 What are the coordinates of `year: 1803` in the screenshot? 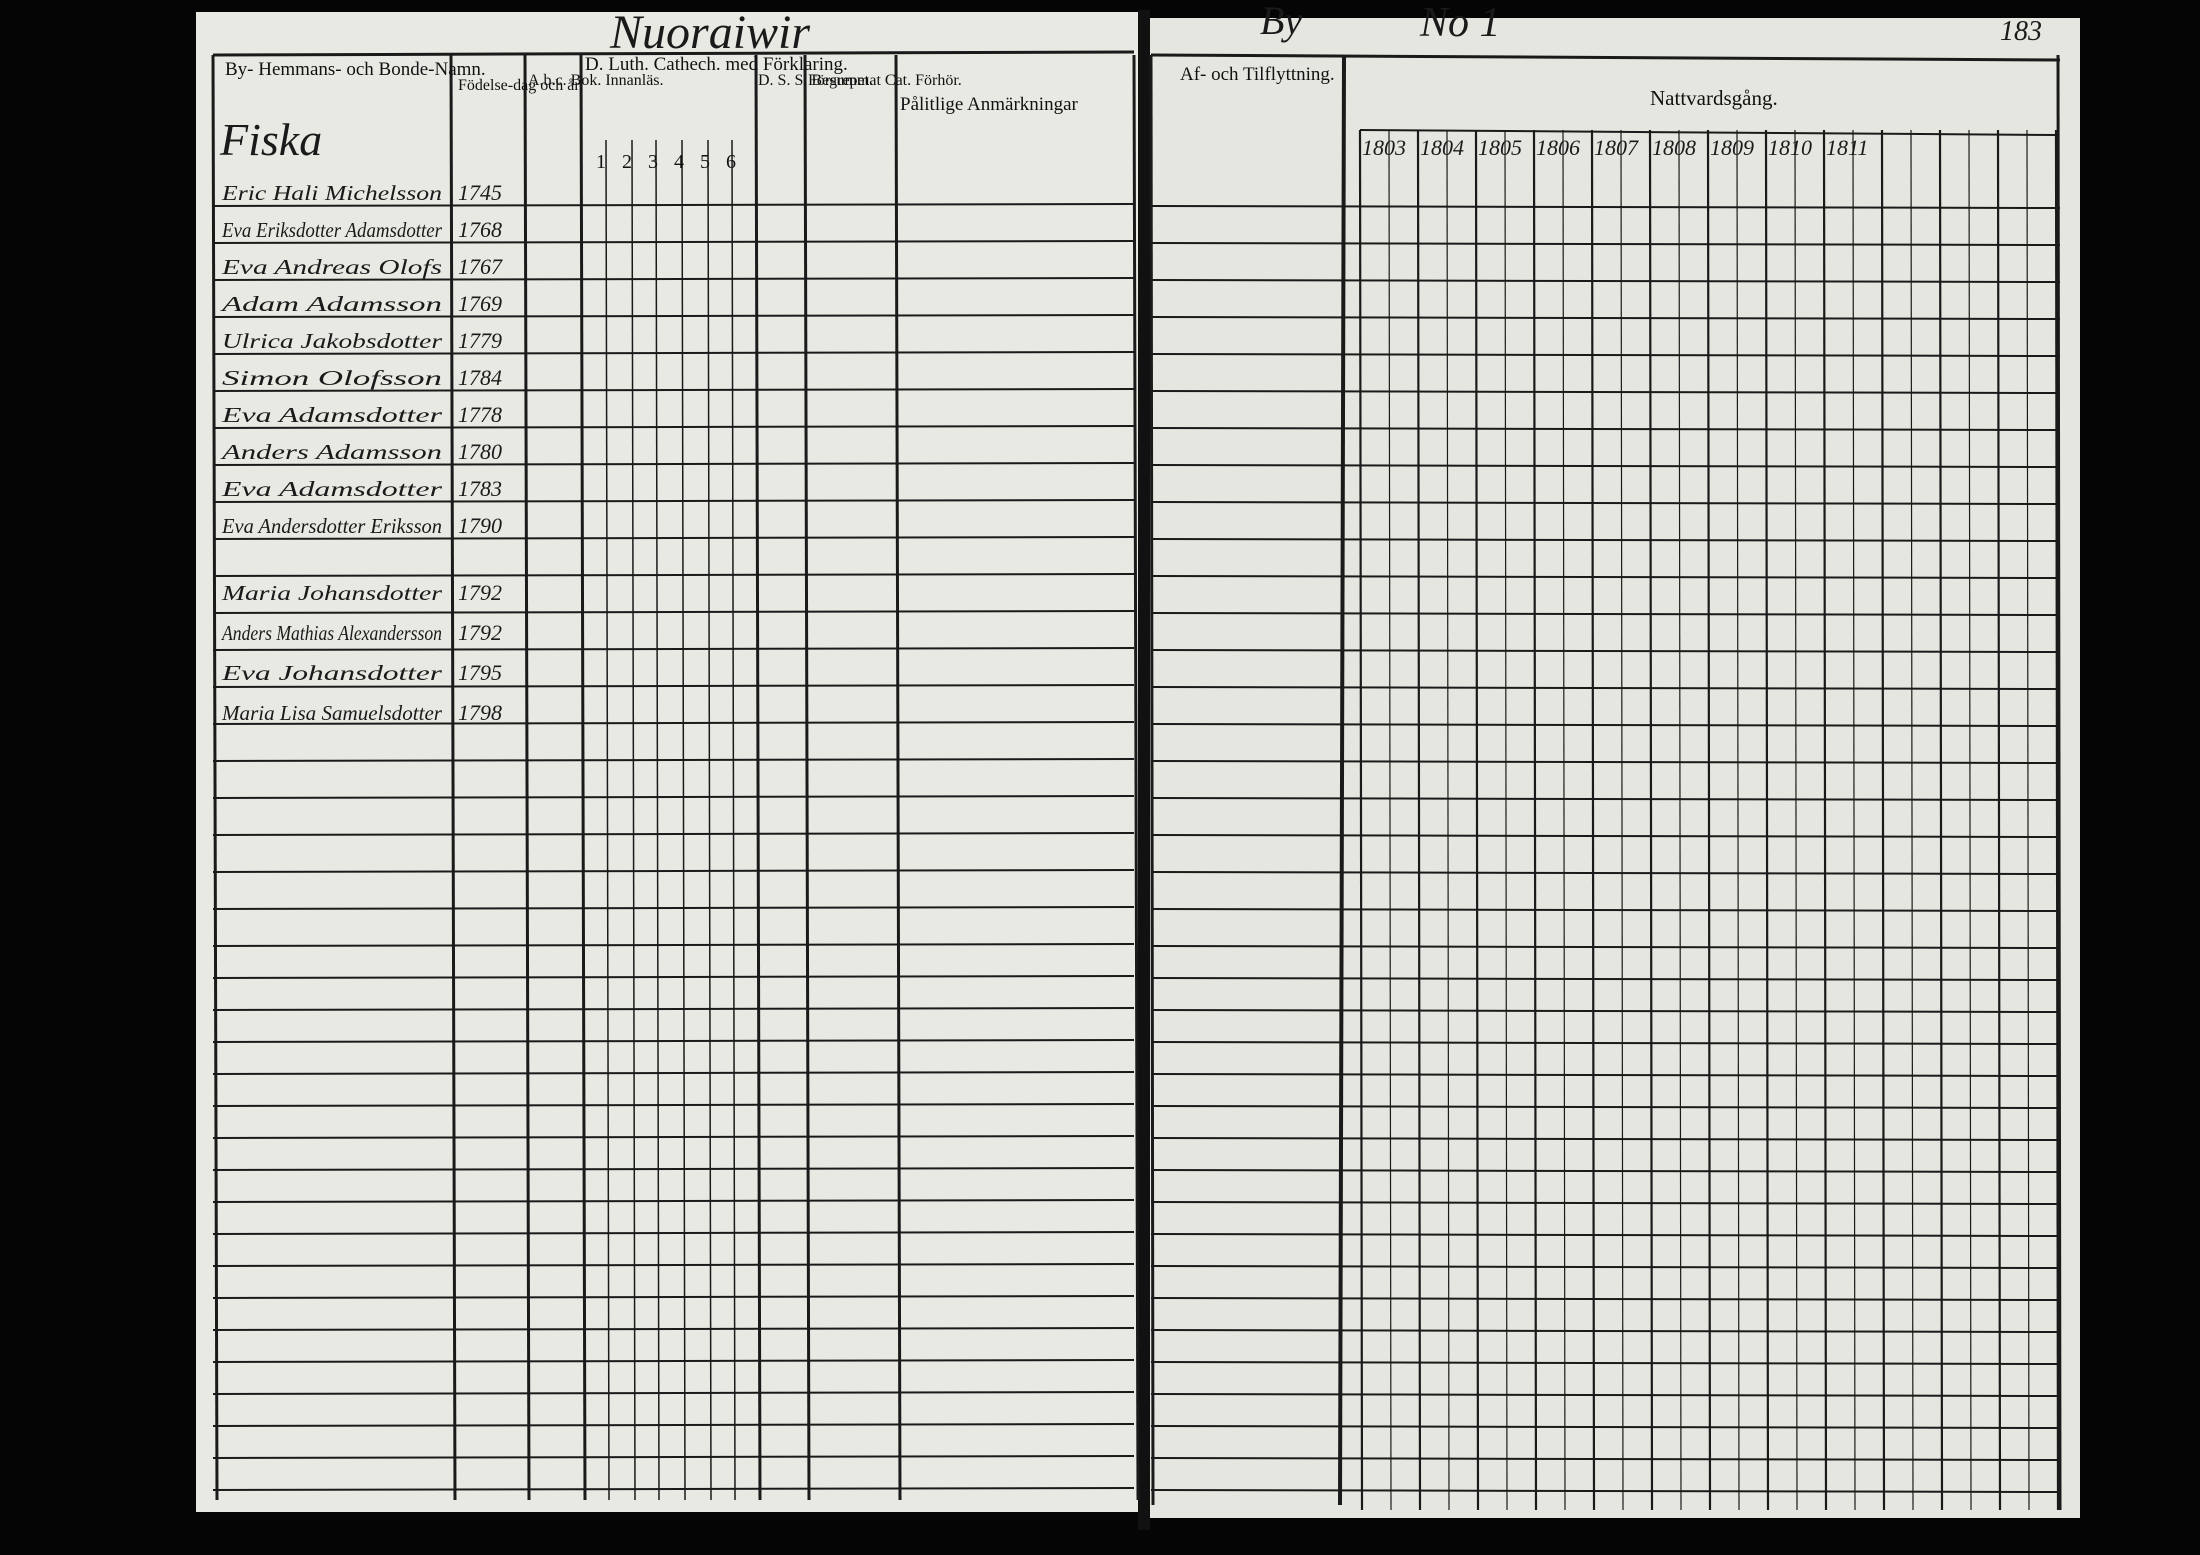 It's located at (1384, 147).